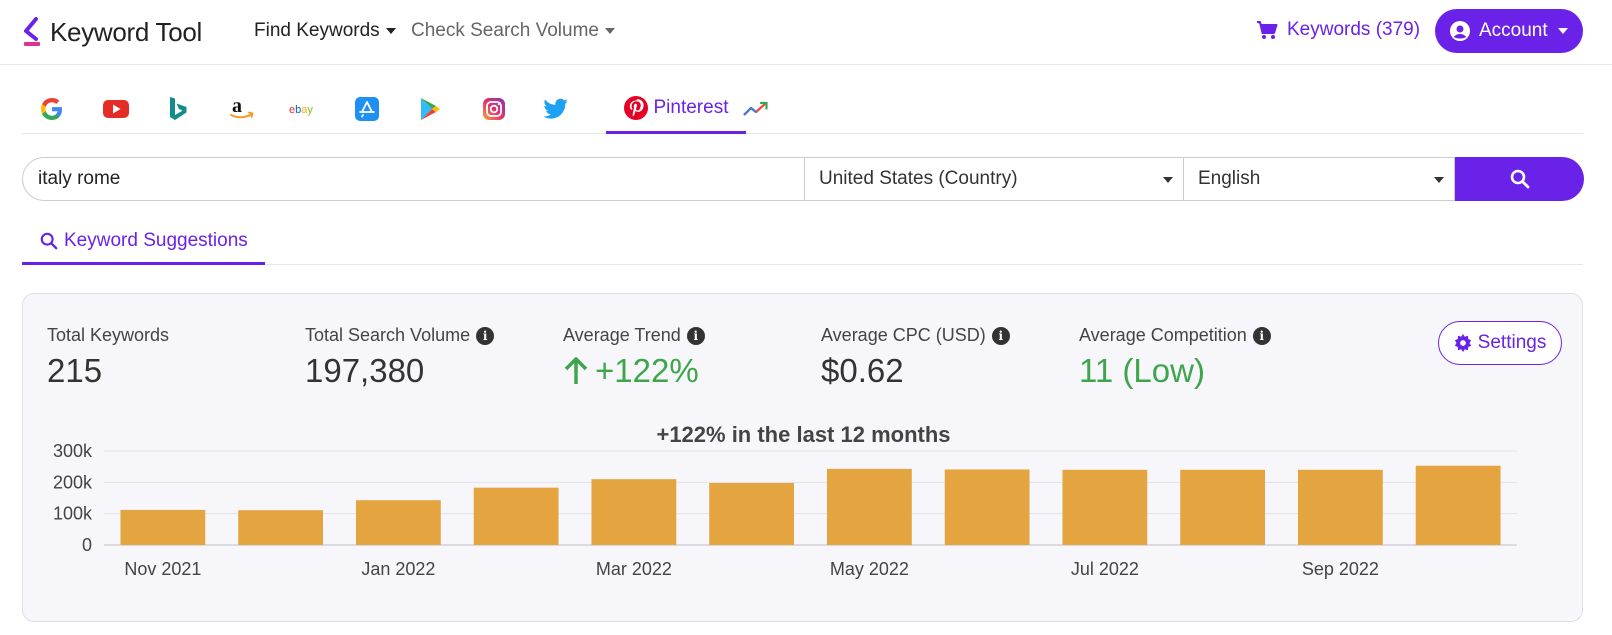  Describe the element at coordinates (903, 335) in the screenshot. I see `metric-label: Average CPC (USD)` at that location.